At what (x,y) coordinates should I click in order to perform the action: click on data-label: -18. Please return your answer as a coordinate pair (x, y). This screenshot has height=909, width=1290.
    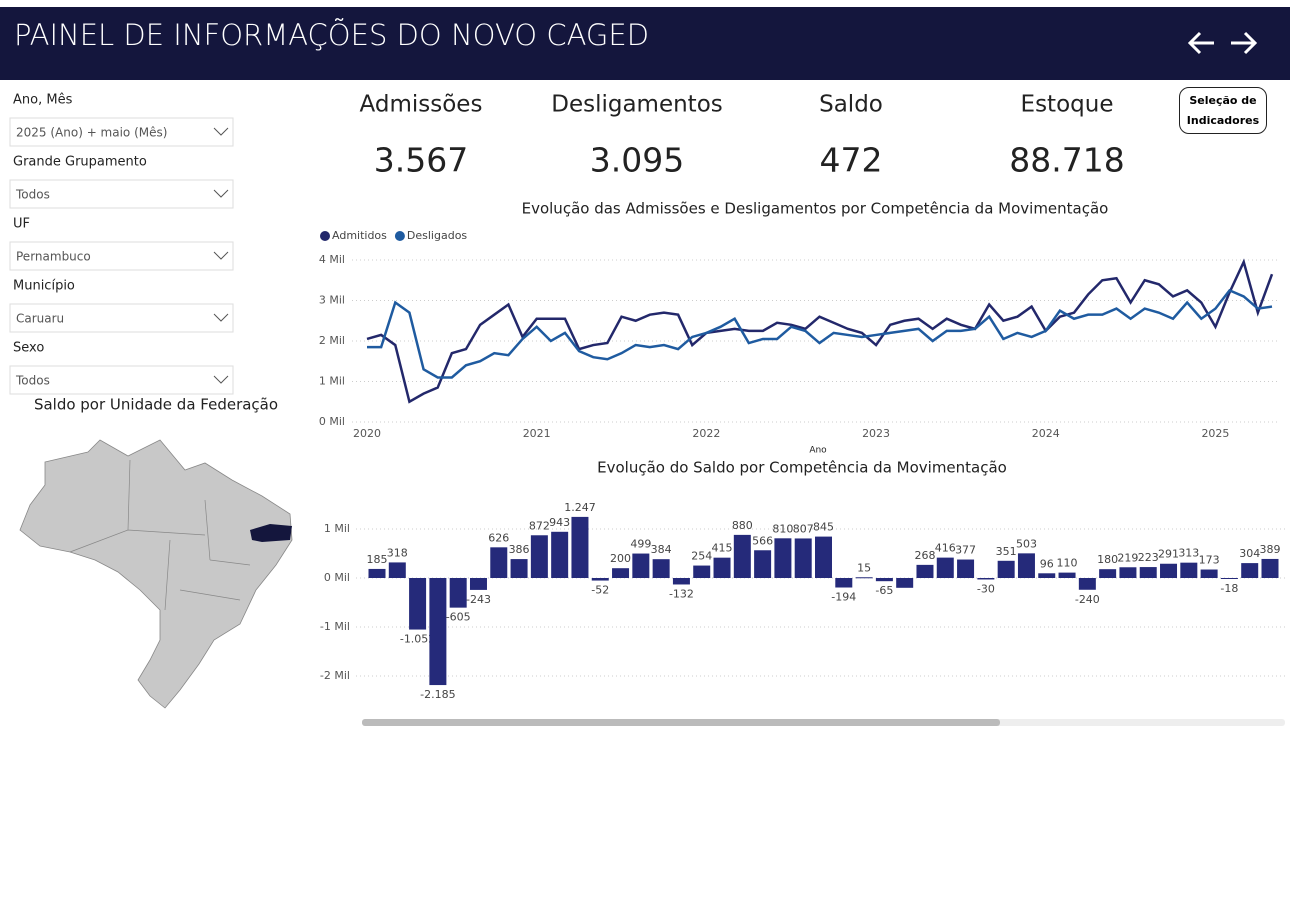
    Looking at the image, I should click on (1229, 588).